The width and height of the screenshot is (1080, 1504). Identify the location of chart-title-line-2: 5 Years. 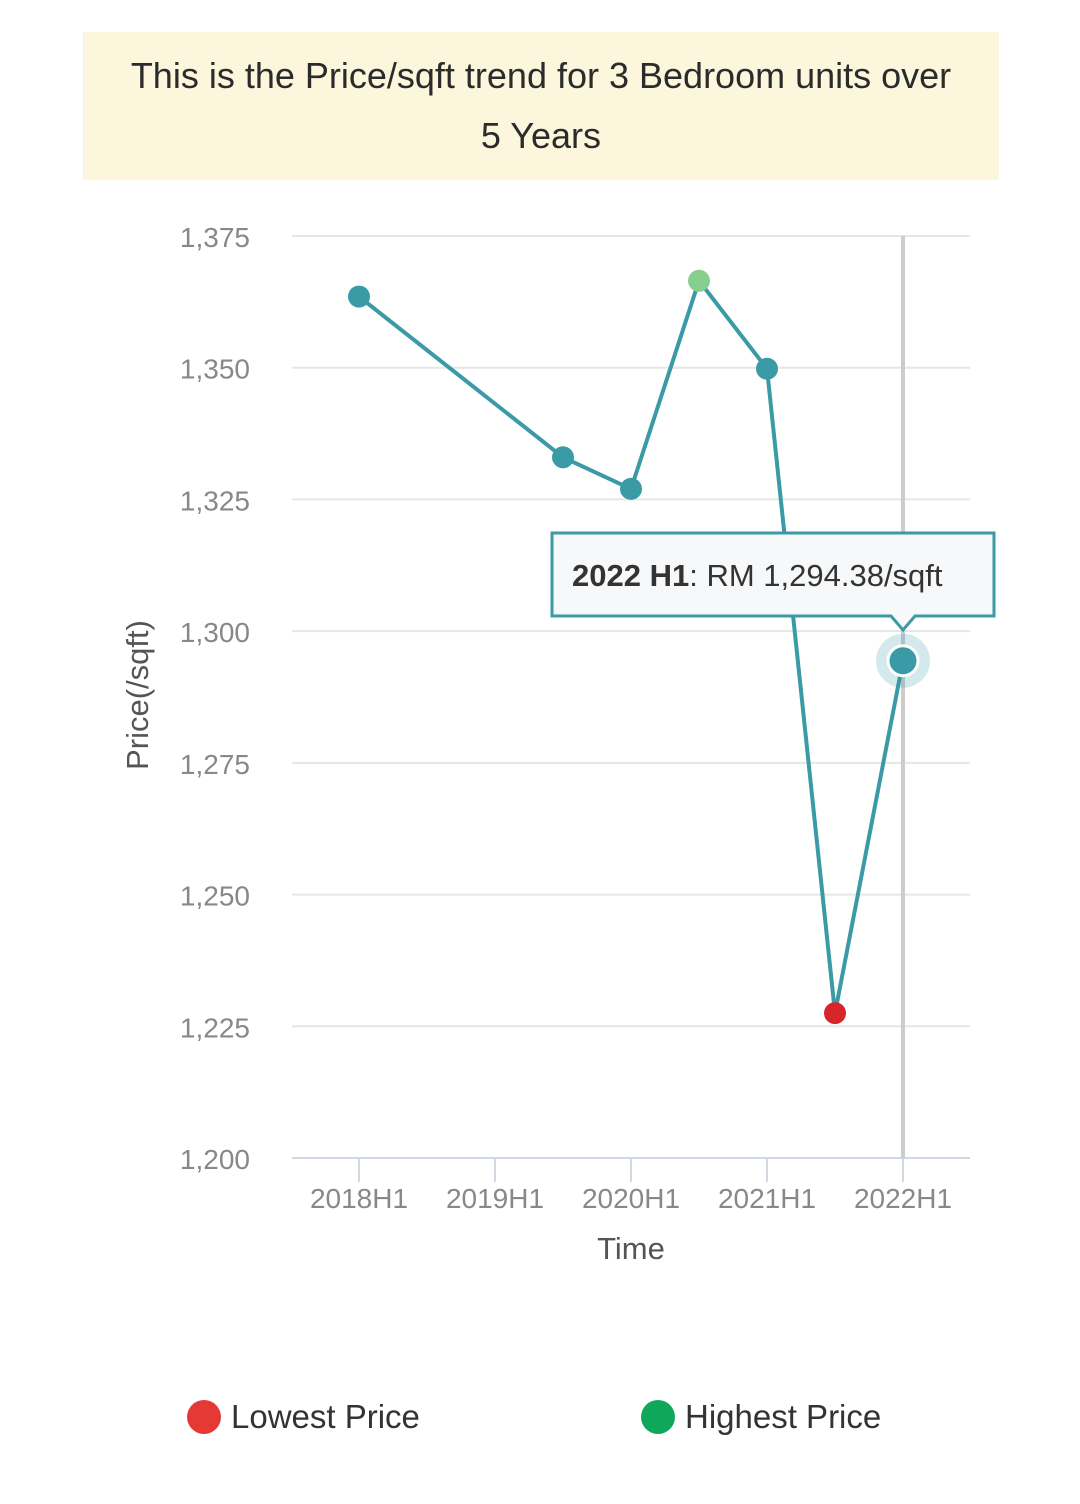
(541, 135).